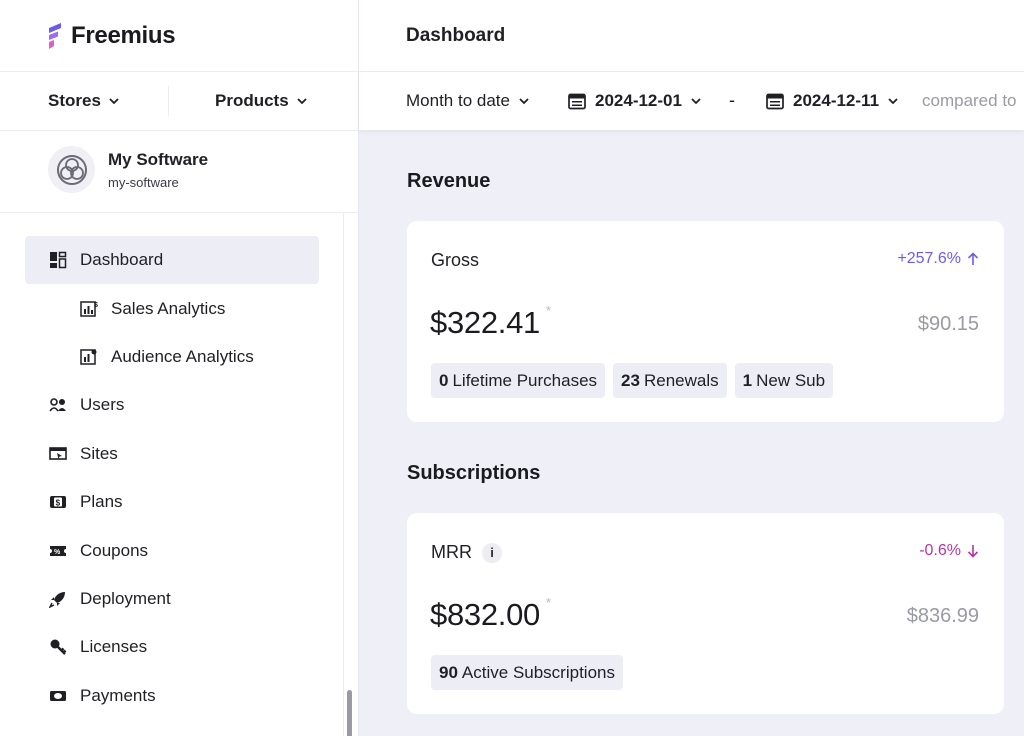 This screenshot has height=736, width=1024. Describe the element at coordinates (121, 260) in the screenshot. I see `sidebar-item-label: Dashboard` at that location.